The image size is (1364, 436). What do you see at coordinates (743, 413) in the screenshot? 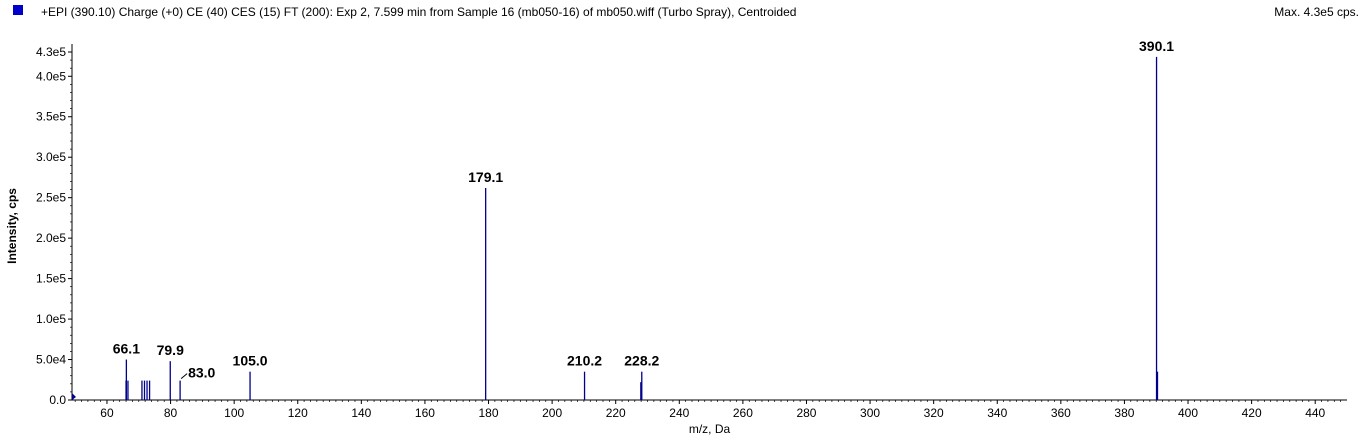
I see `x-tick-label: 260` at bounding box center [743, 413].